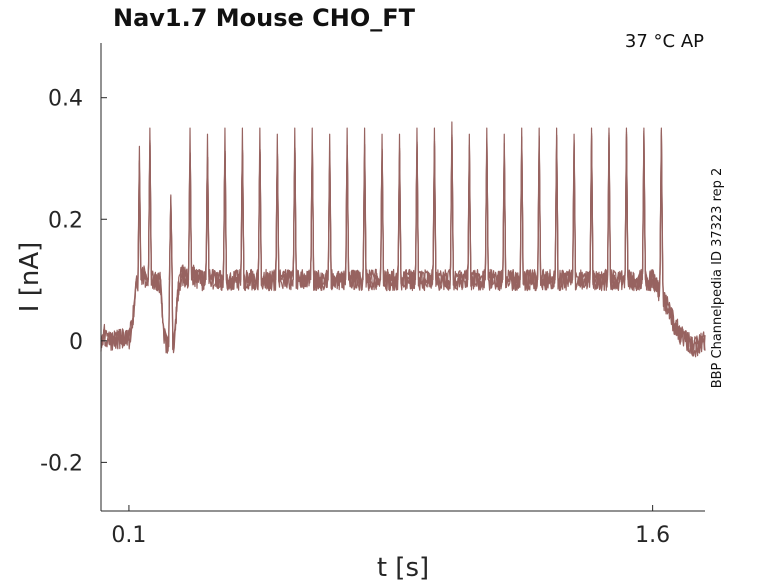 This screenshot has width=778, height=583. I want to click on y-tick-label: 0.4, so click(65, 99).